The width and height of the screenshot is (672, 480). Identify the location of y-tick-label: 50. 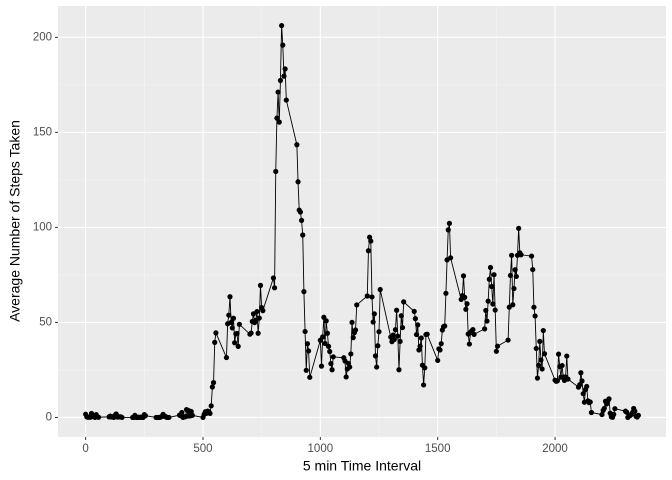
(45, 322).